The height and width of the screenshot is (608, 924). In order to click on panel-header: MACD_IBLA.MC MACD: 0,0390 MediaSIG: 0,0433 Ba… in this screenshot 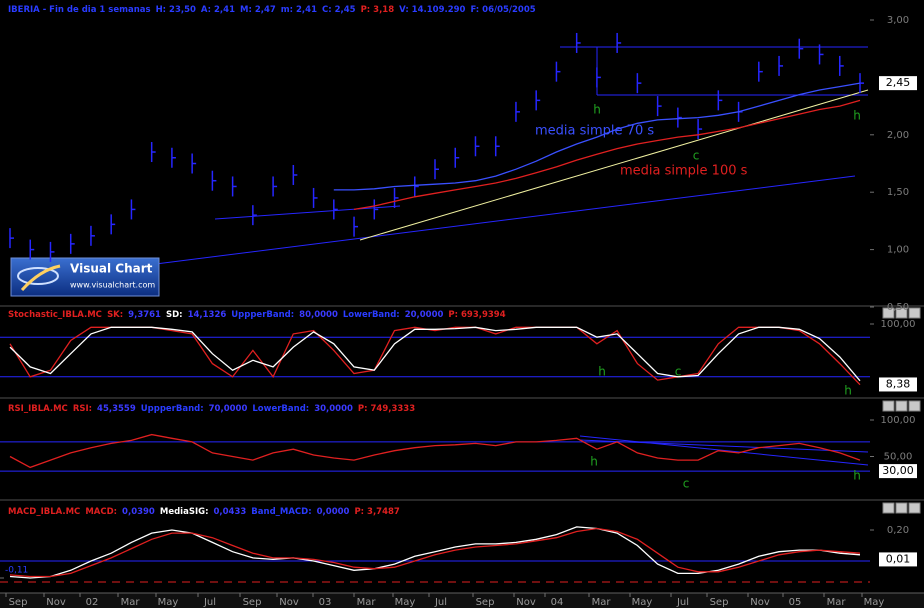, I will do `click(204, 512)`.